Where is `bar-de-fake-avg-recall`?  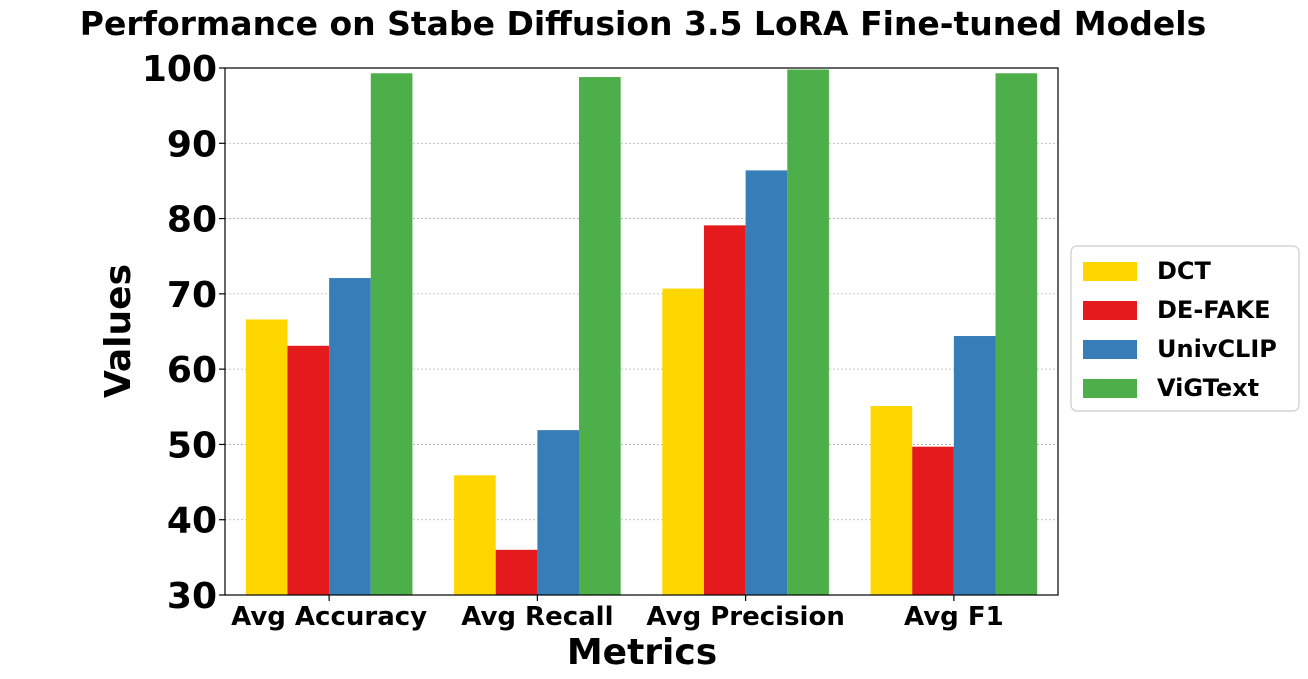 bar-de-fake-avg-recall is located at coordinates (516, 572).